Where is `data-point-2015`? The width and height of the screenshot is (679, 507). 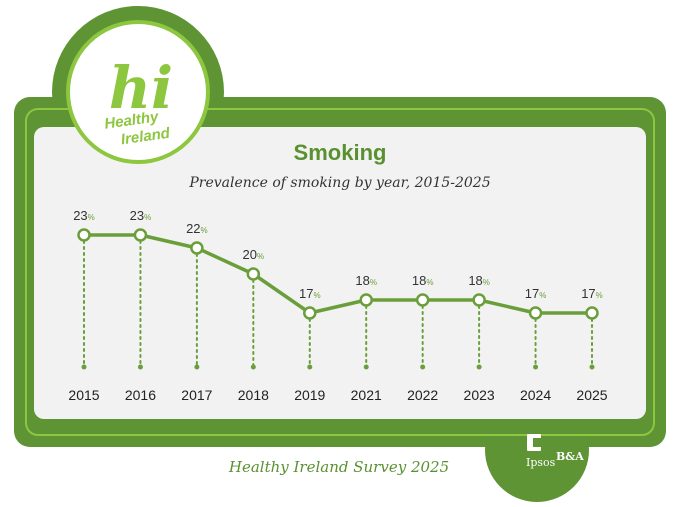
data-point-2015 is located at coordinates (84, 235).